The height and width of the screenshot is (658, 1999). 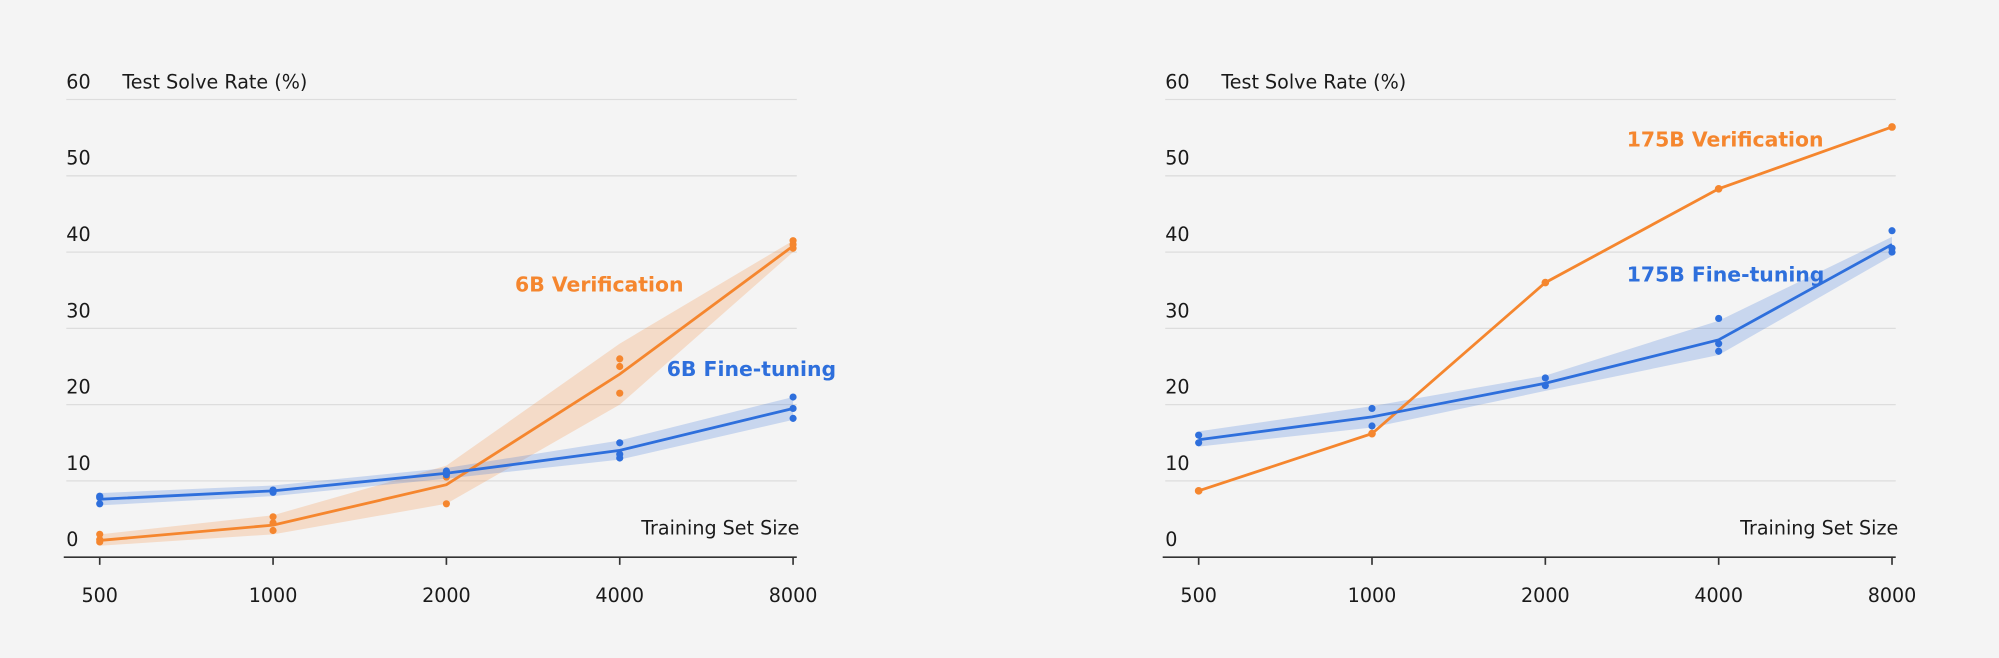 What do you see at coordinates (751, 369) in the screenshot?
I see `series-label: 6B Fine-tuning` at bounding box center [751, 369].